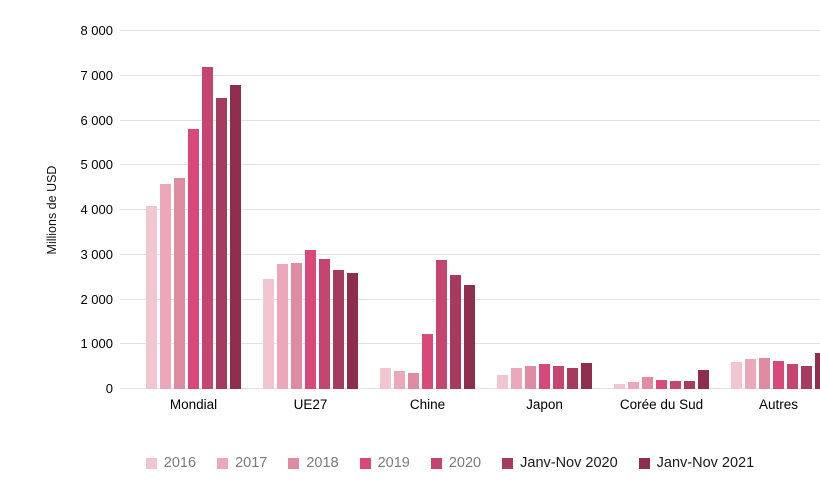  I want to click on y-tick-6-000: 6 000, so click(96, 120).